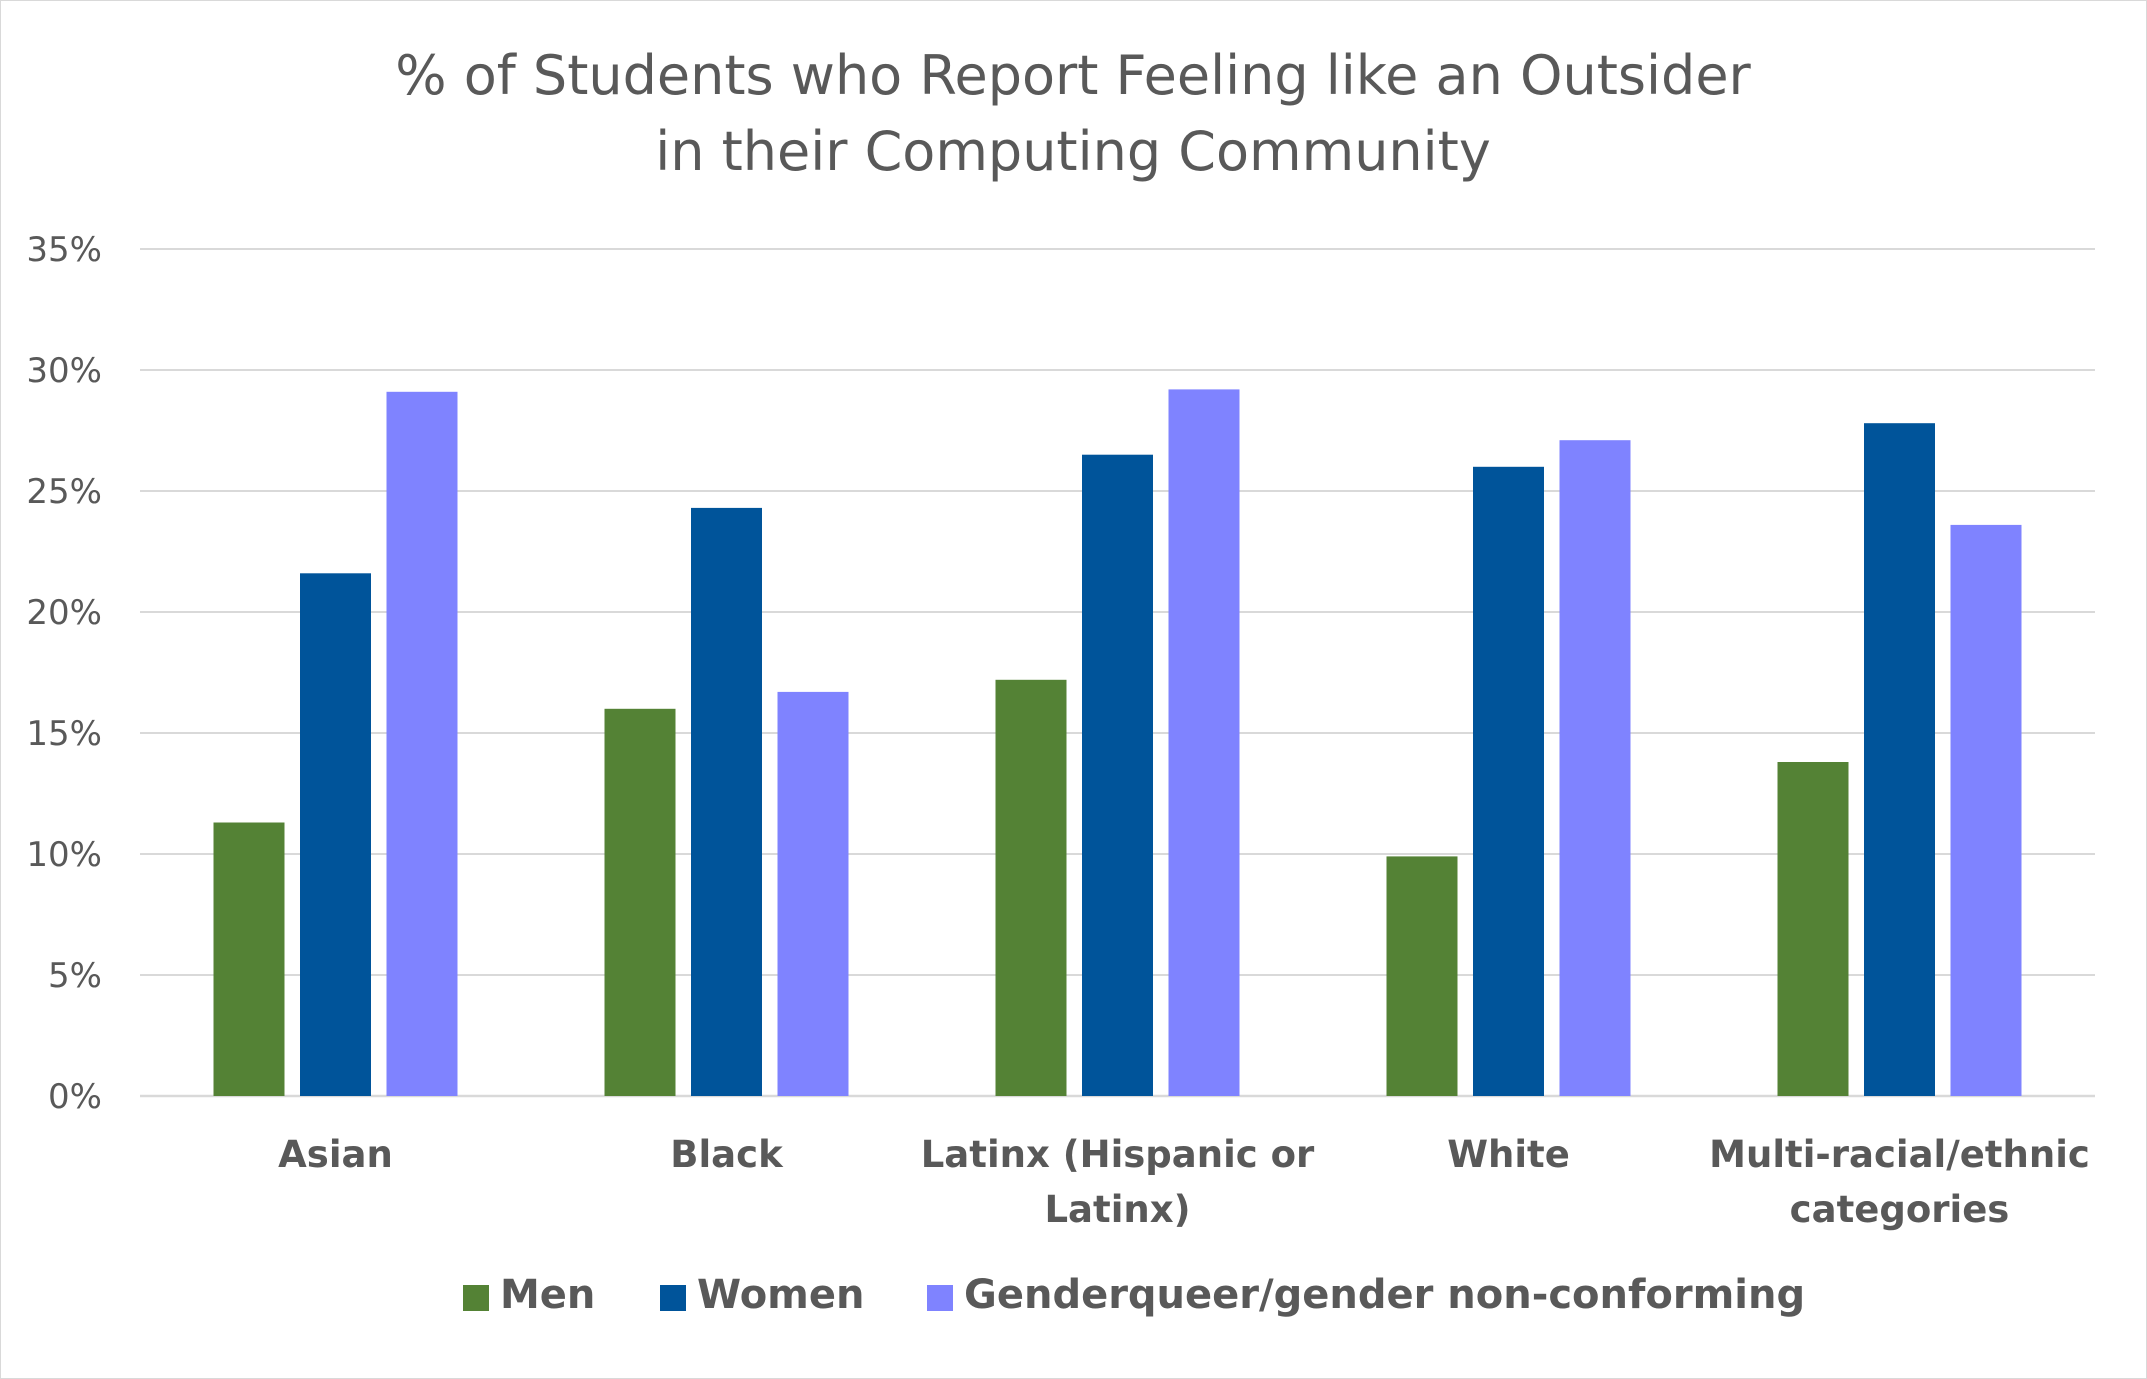 The width and height of the screenshot is (2147, 1379). I want to click on x-category-label: Latinx (Hispanic or, so click(1118, 1154).